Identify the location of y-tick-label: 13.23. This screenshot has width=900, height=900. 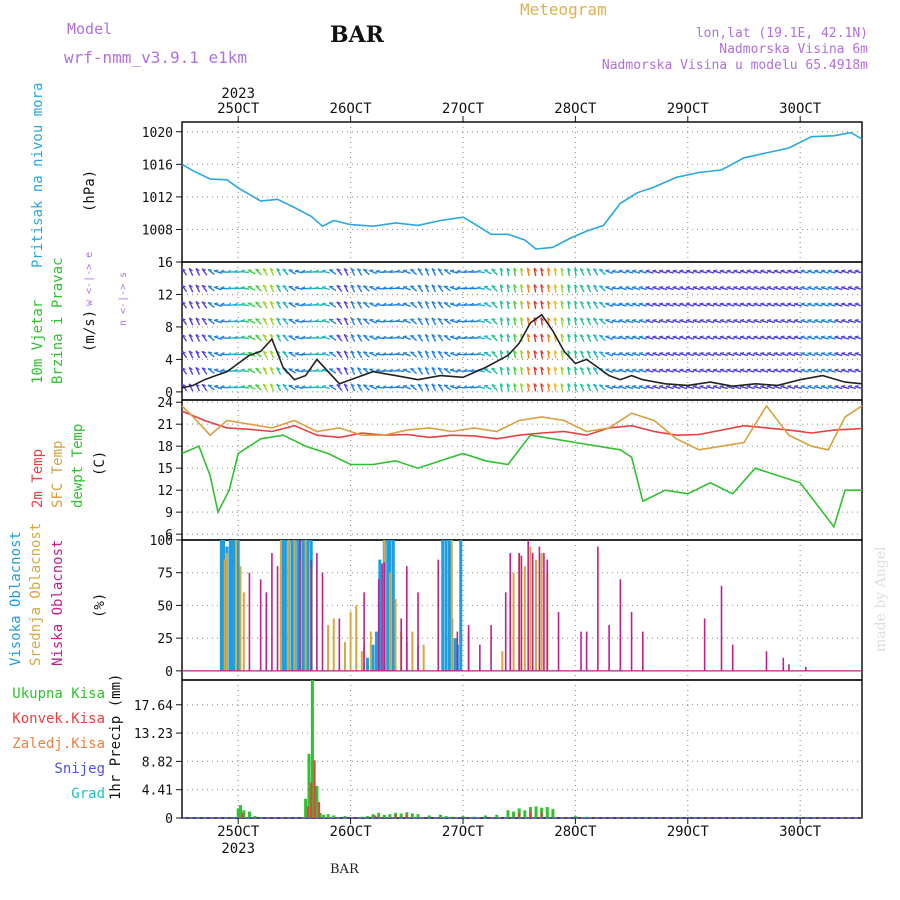
(153, 734).